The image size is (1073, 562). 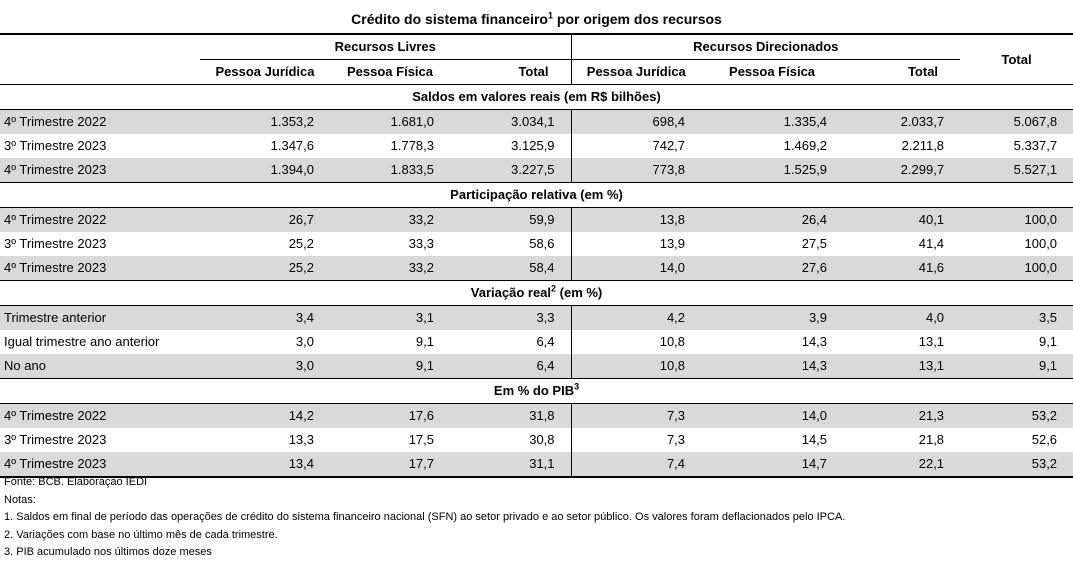 I want to click on table-cell: 41,6, so click(x=902, y=268).